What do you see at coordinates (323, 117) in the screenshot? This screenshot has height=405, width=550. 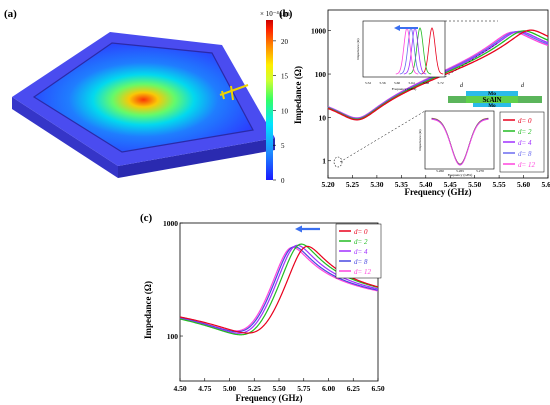 I see `panel-b-ytick-label: 10` at bounding box center [323, 117].